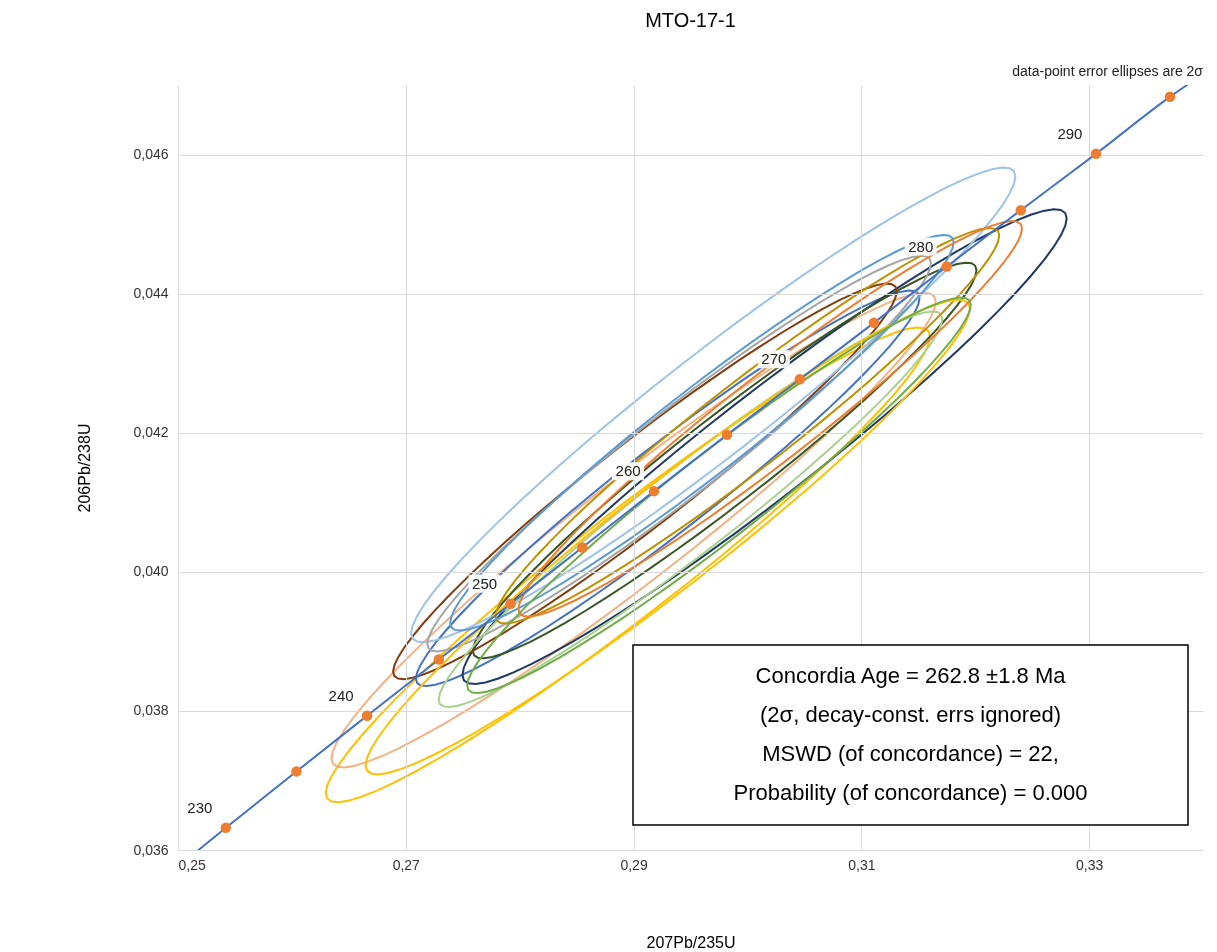 Image resolution: width=1217 pixels, height=952 pixels. Describe the element at coordinates (774, 359) in the screenshot. I see `annotation: 270` at that location.